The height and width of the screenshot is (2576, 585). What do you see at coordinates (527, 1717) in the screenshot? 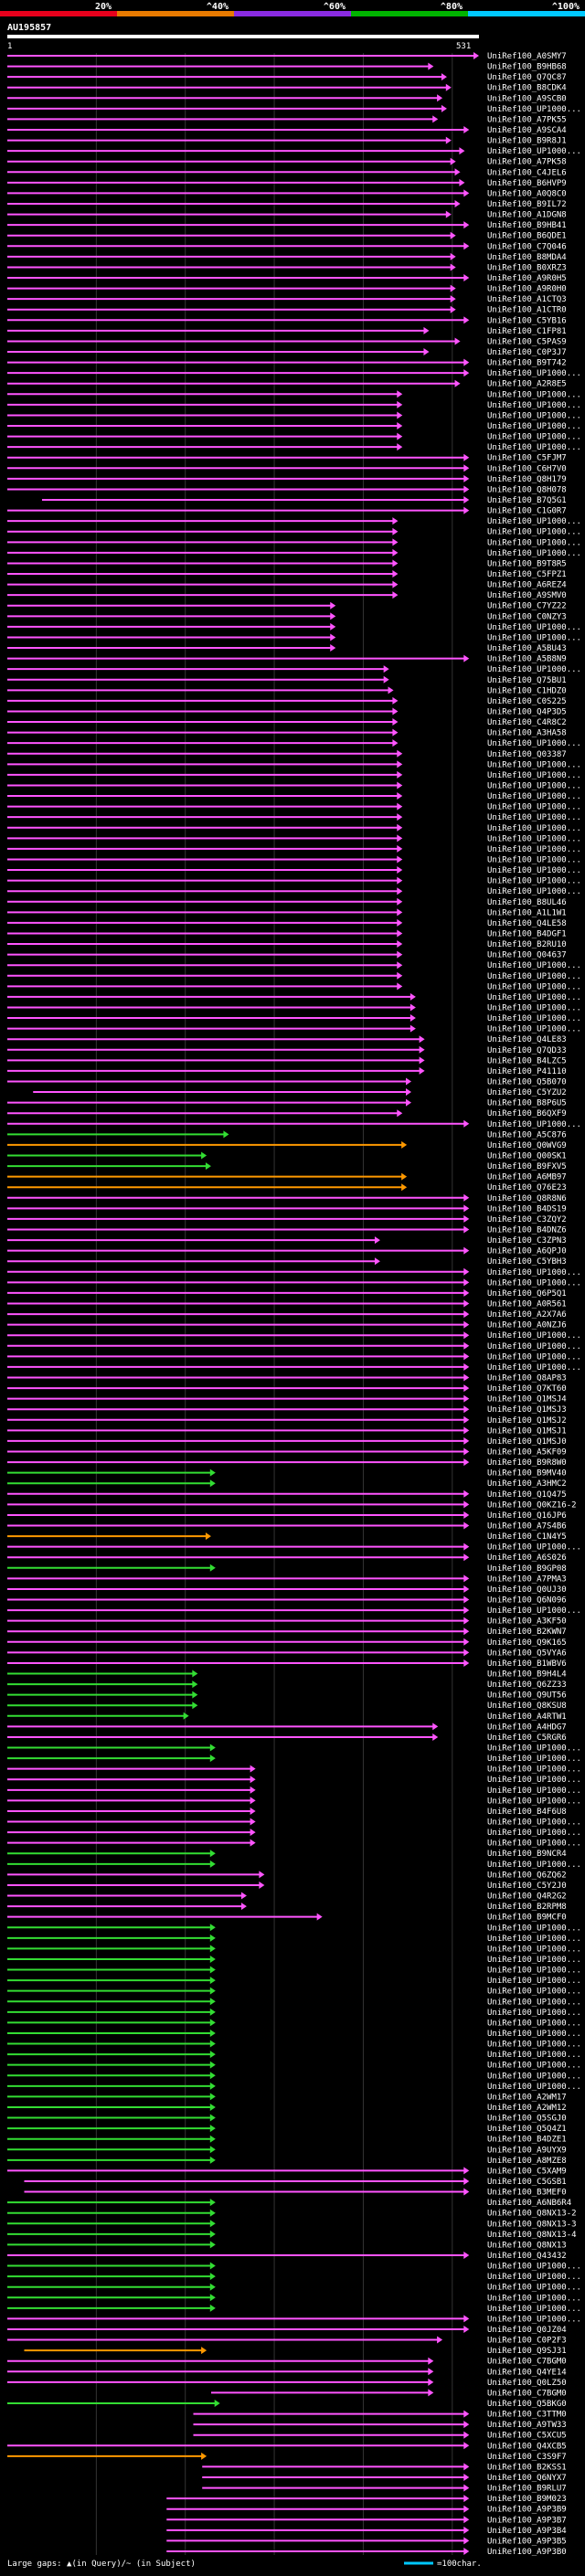
I see `hit-label: UniRef100_A4RTW1` at bounding box center [527, 1717].